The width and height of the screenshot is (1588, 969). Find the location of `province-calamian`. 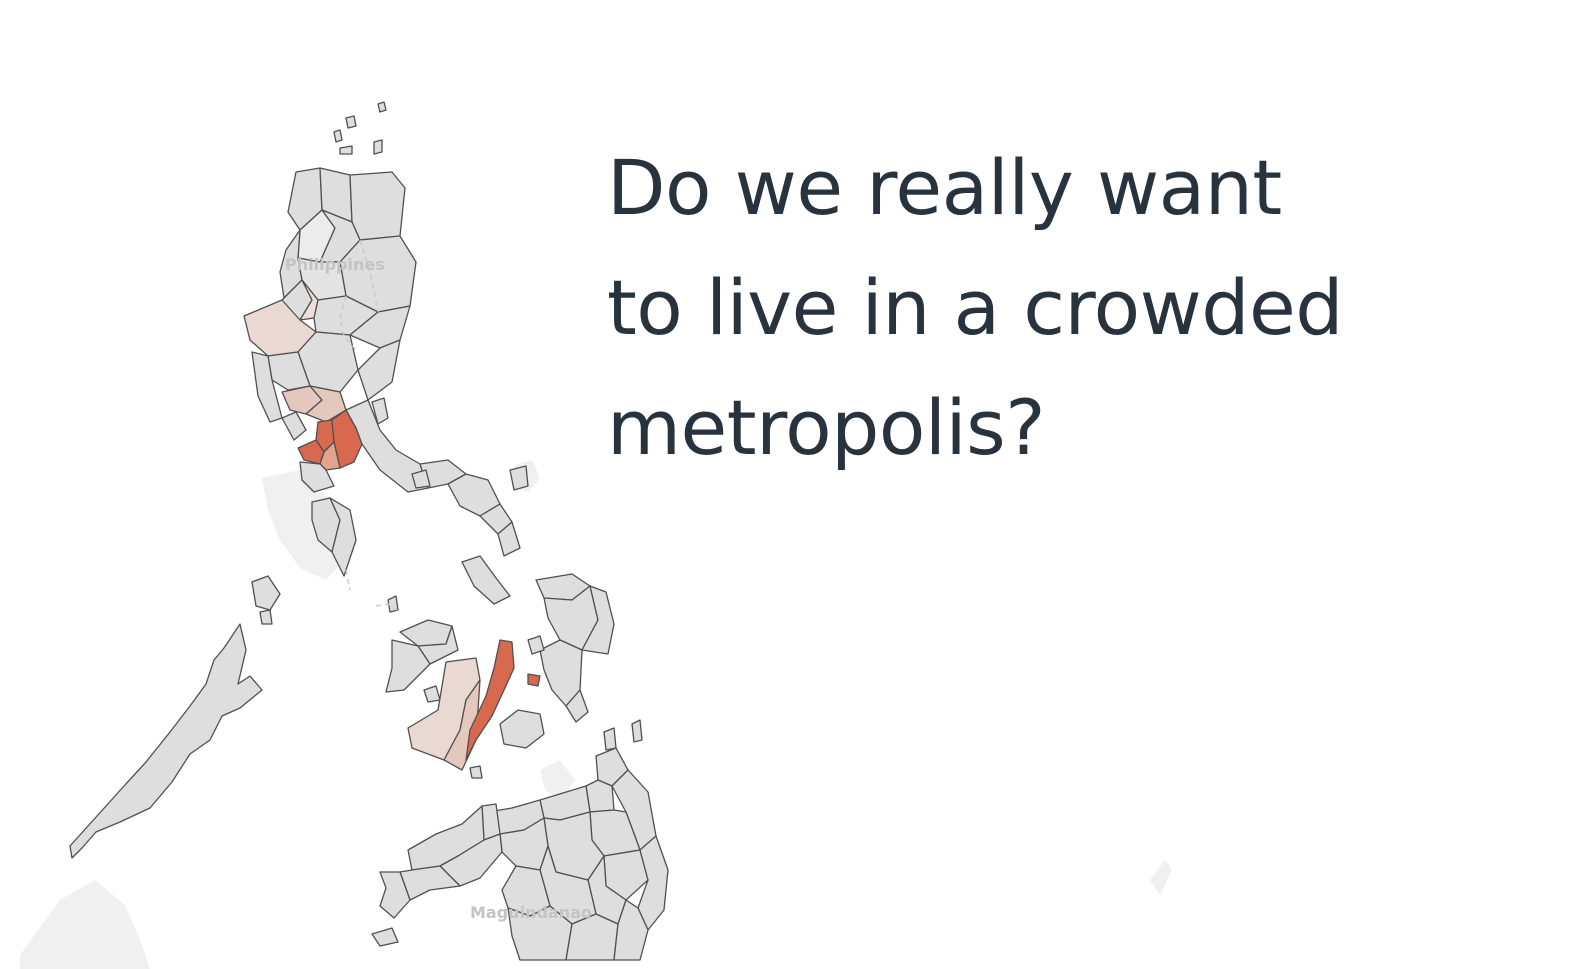

province-calamian is located at coordinates (266, 593).